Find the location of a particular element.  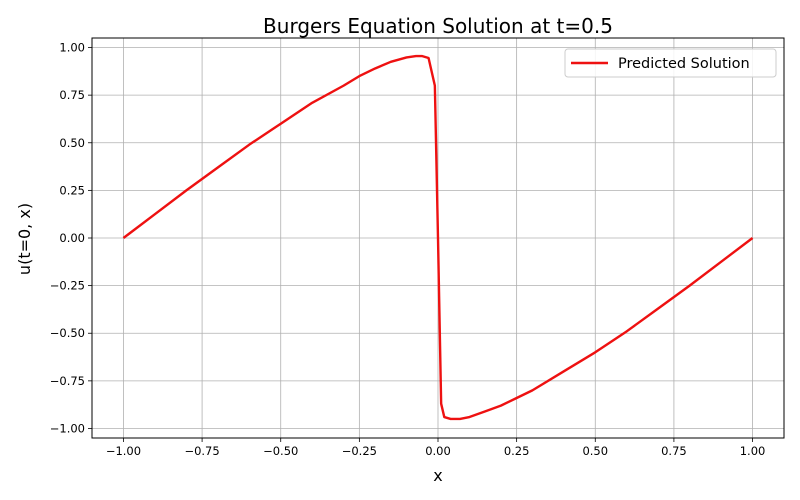

y-tick-label: 1.00 is located at coordinates (72, 48).